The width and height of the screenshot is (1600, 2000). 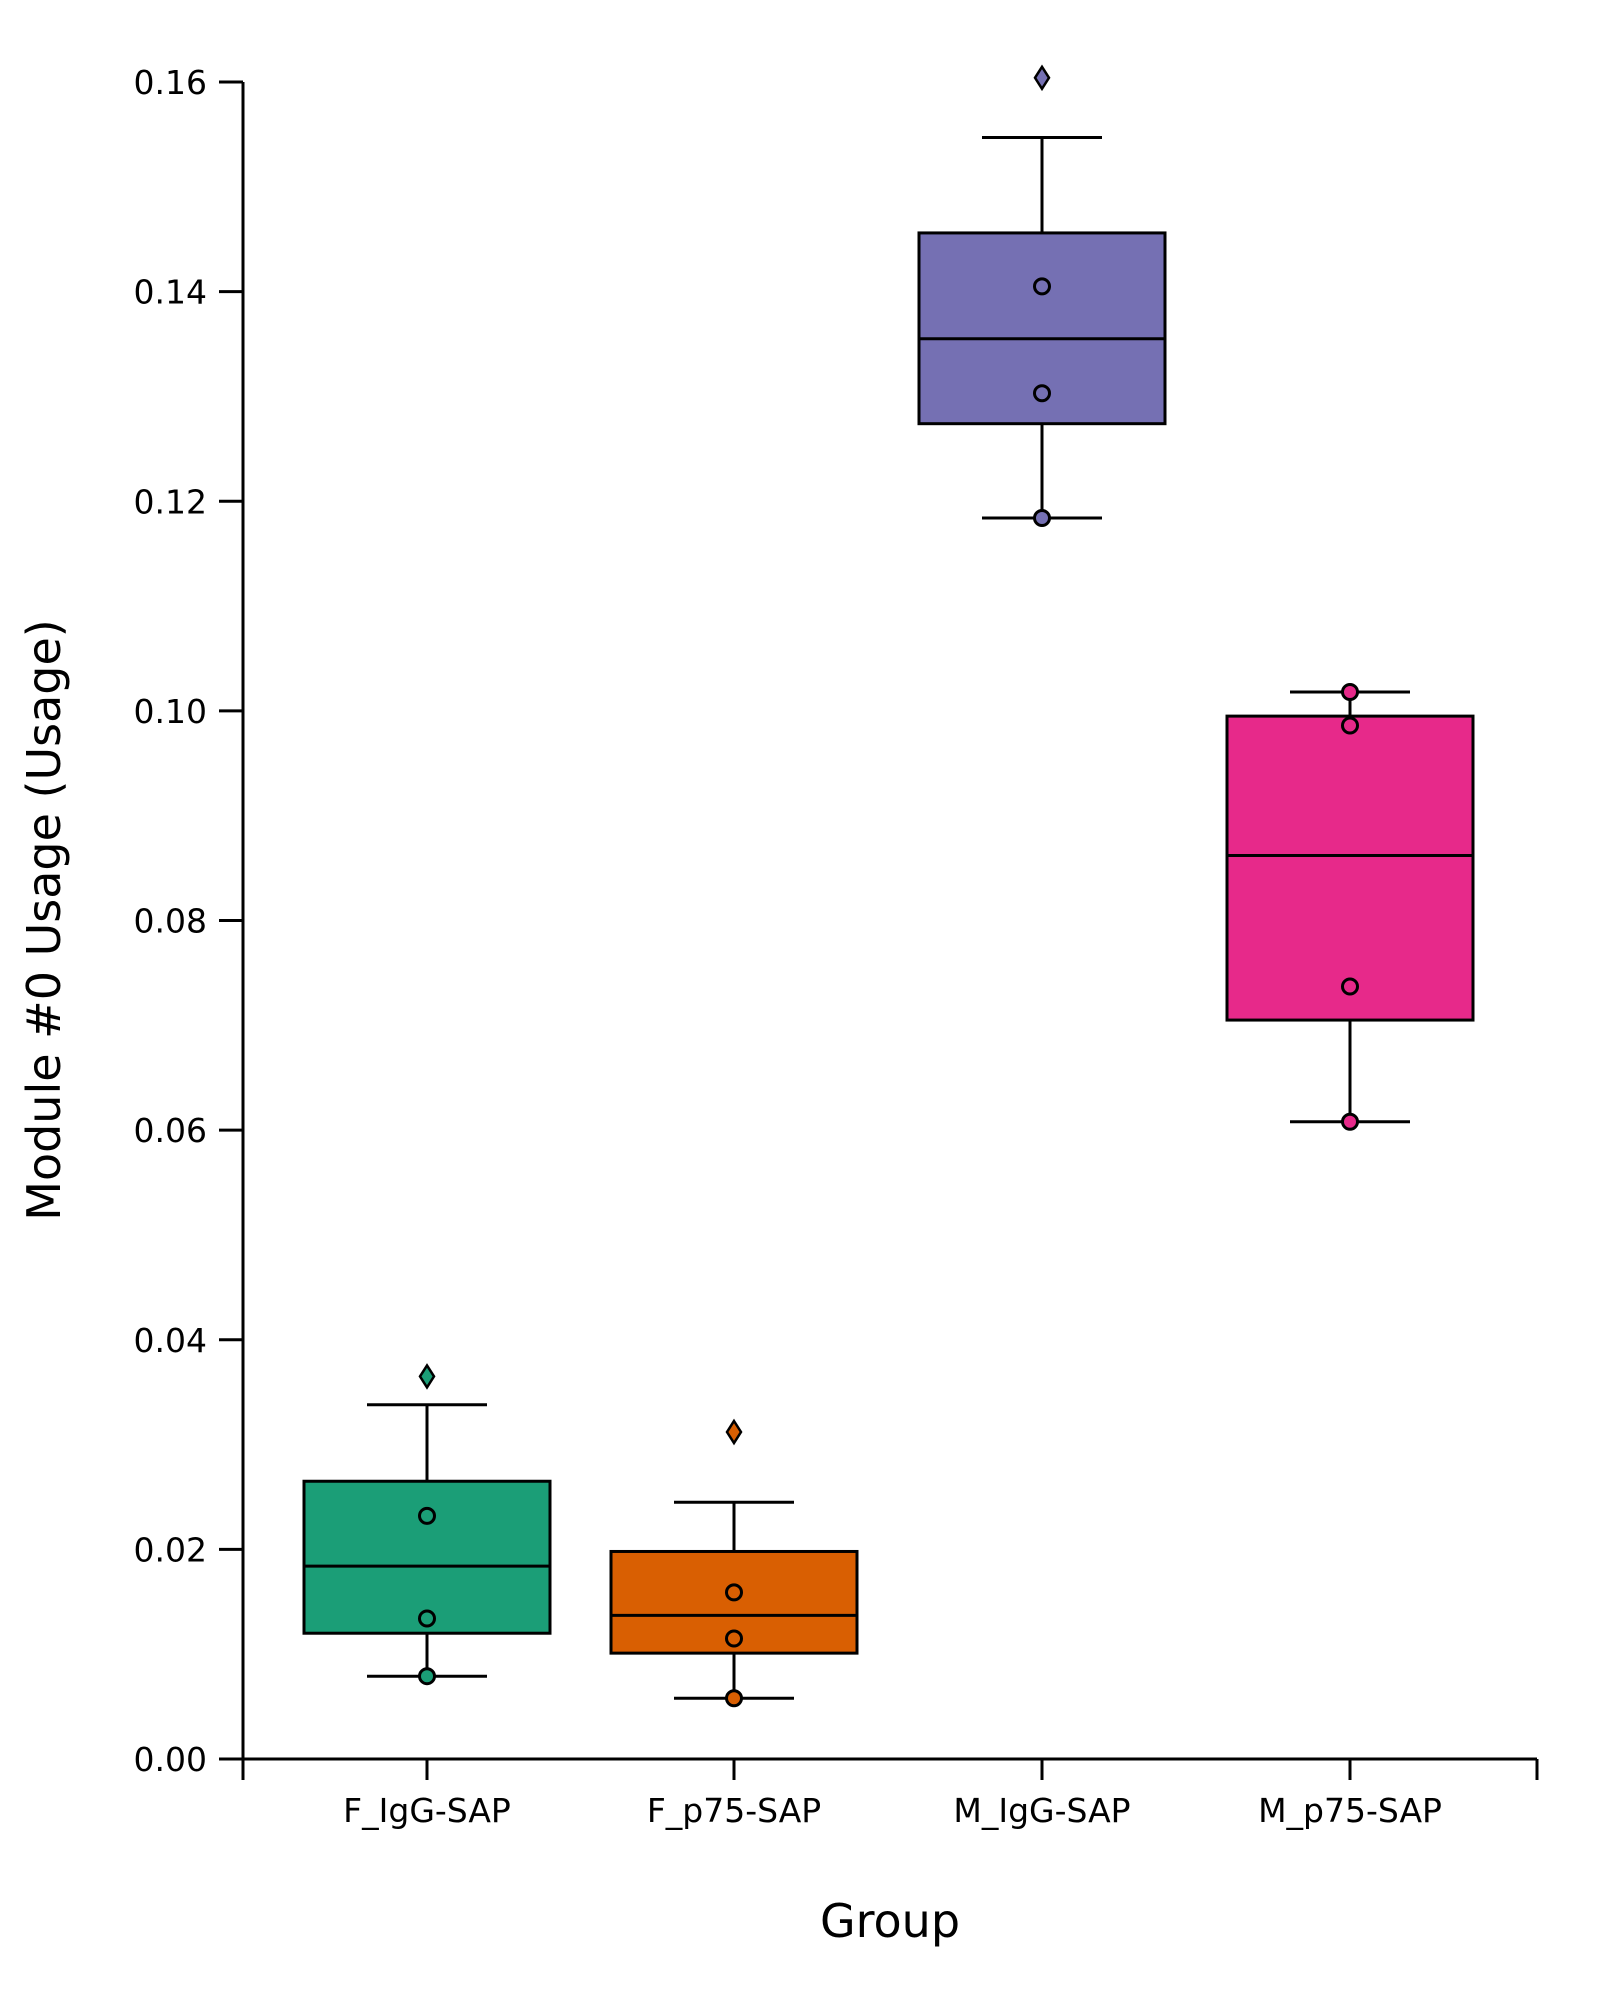 I want to click on y-tick-label: 0.12, so click(x=170, y=501).